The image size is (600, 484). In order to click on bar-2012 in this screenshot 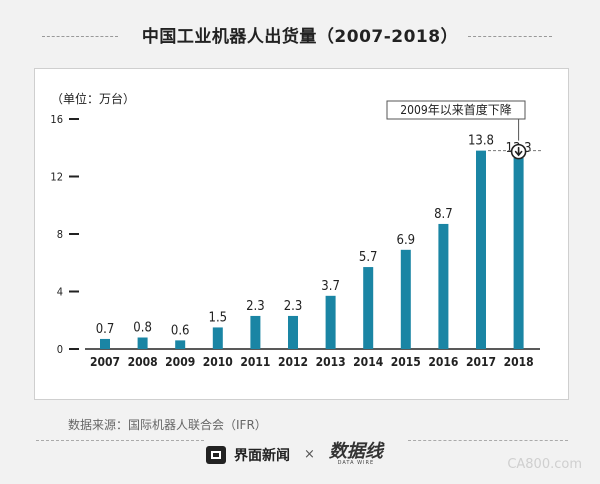, I will do `click(293, 332)`.